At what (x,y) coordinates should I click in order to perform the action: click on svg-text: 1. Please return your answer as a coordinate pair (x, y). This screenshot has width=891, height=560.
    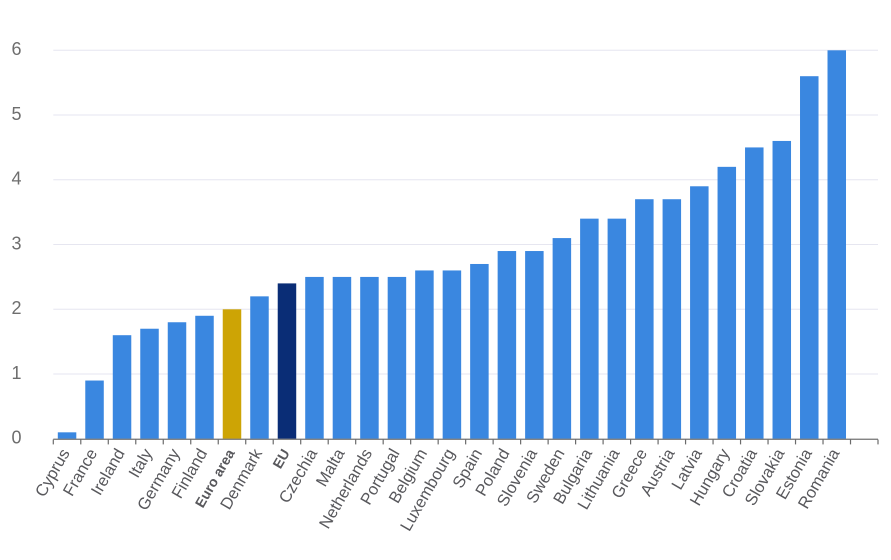
    Looking at the image, I should click on (16, 373).